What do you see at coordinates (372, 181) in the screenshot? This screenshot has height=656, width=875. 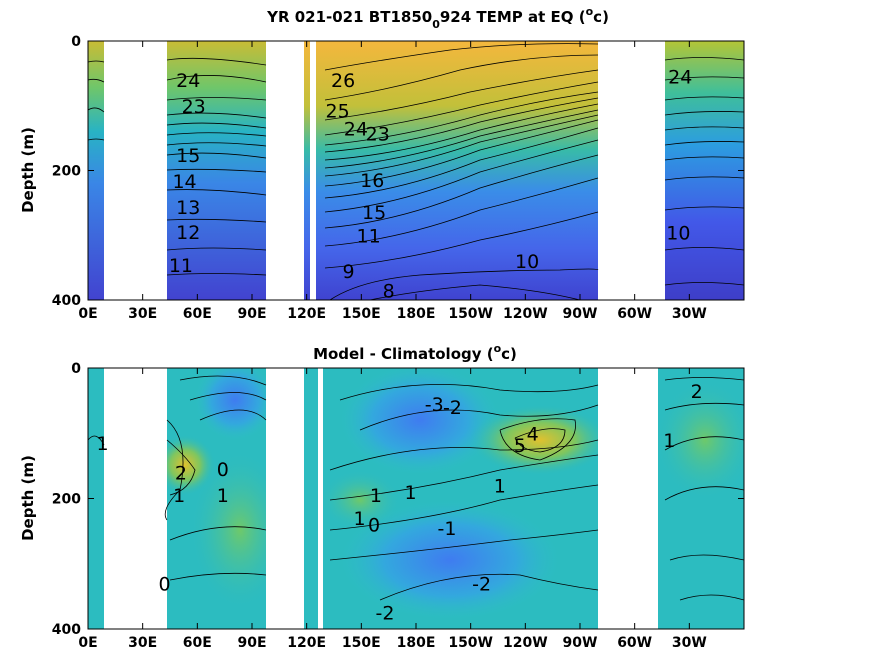 I see `contour-label: 16` at bounding box center [372, 181].